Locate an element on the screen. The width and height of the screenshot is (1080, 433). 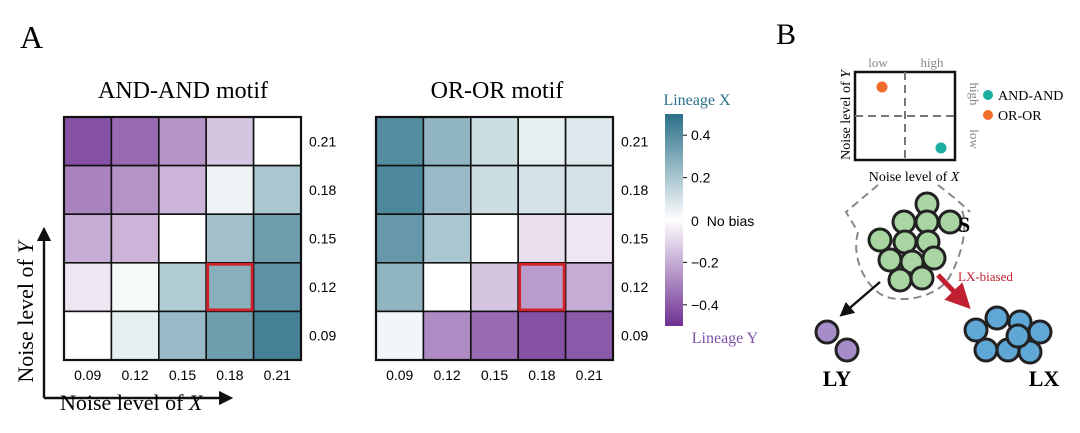
colorbar-top-label: Lineage X is located at coordinates (697, 100).